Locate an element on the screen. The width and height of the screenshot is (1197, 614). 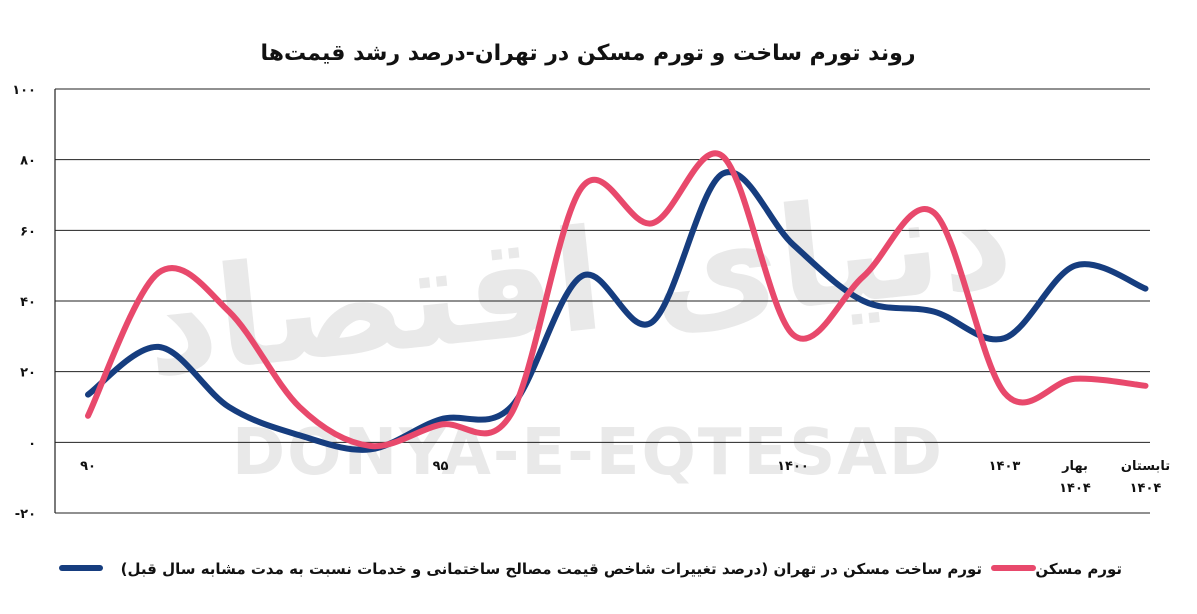
y-tick-label: ۰ is located at coordinates (32, 443).